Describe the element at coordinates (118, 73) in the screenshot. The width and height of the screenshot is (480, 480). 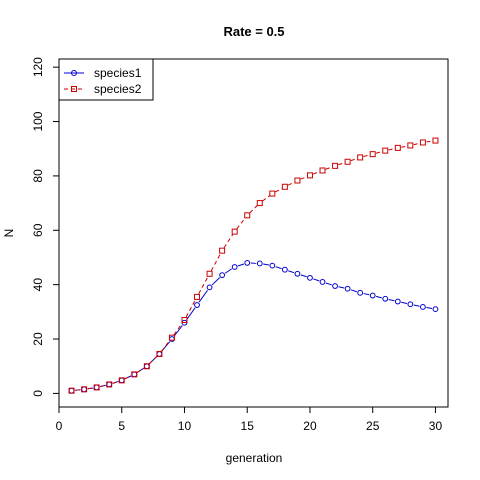
I see `legend-label-species1: species1` at that location.